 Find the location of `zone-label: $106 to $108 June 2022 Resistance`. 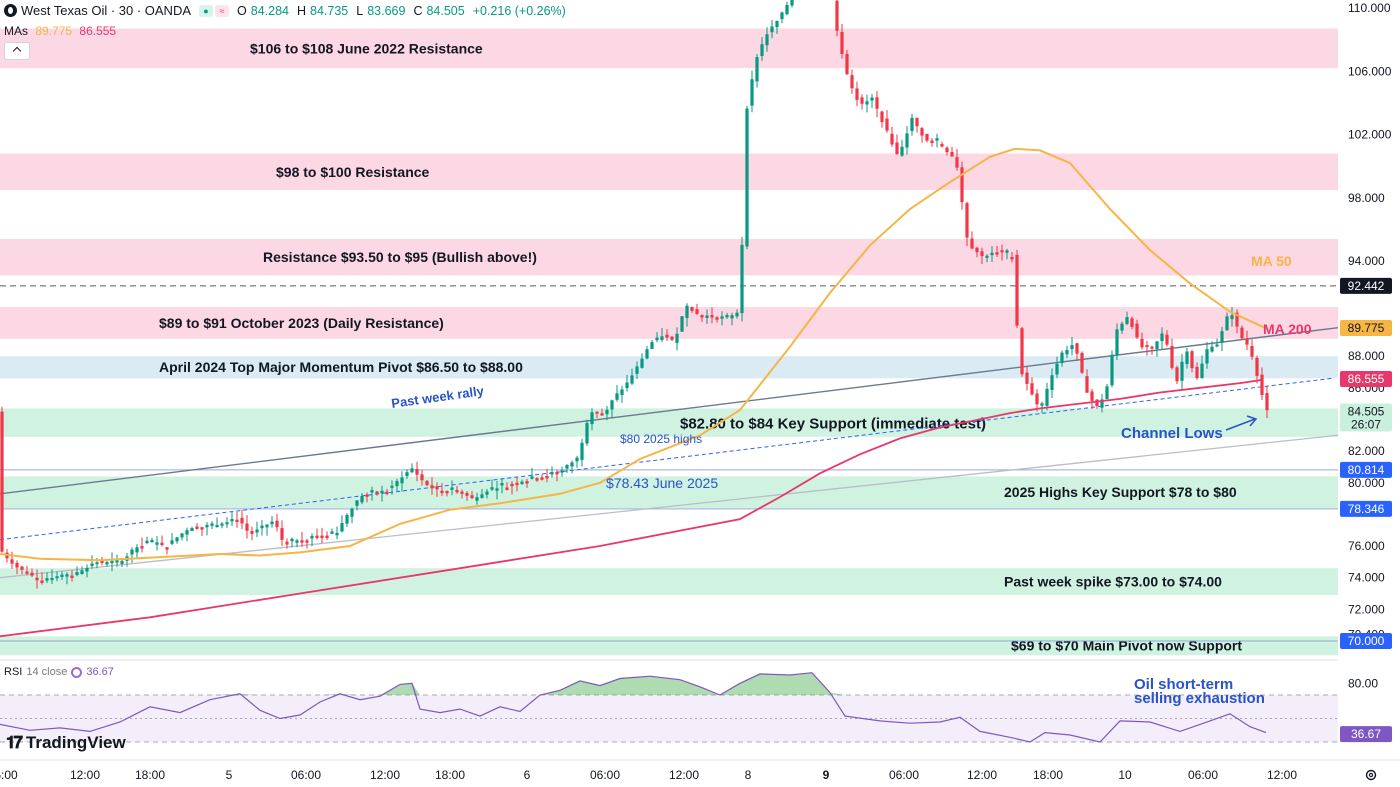

zone-label: $106 to $108 June 2022 Resistance is located at coordinates (366, 48).